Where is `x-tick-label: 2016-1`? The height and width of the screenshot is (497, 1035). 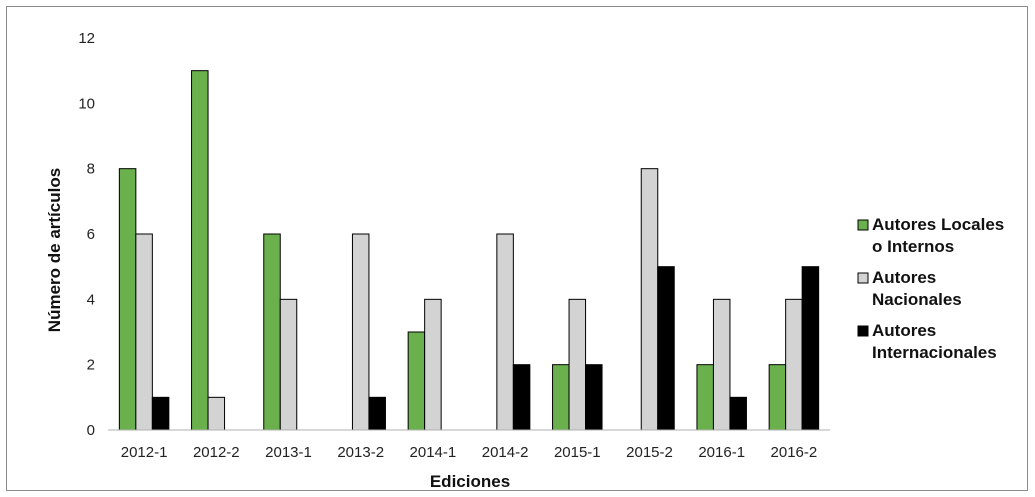
x-tick-label: 2016-1 is located at coordinates (721, 452).